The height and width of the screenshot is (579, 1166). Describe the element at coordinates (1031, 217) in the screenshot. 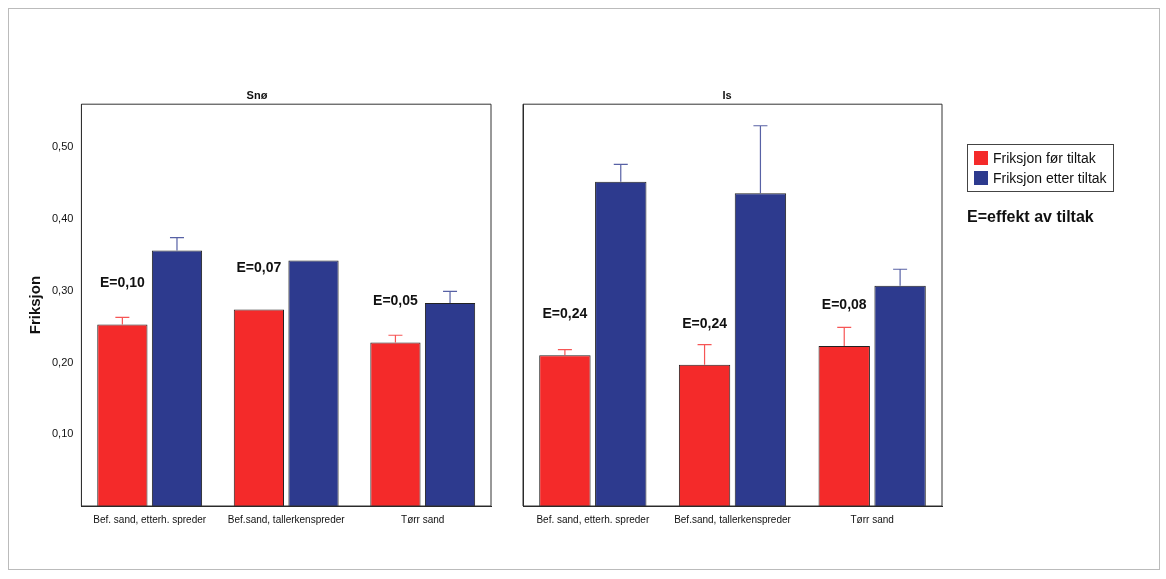

I see `text: E=effekt av tiltak` at that location.